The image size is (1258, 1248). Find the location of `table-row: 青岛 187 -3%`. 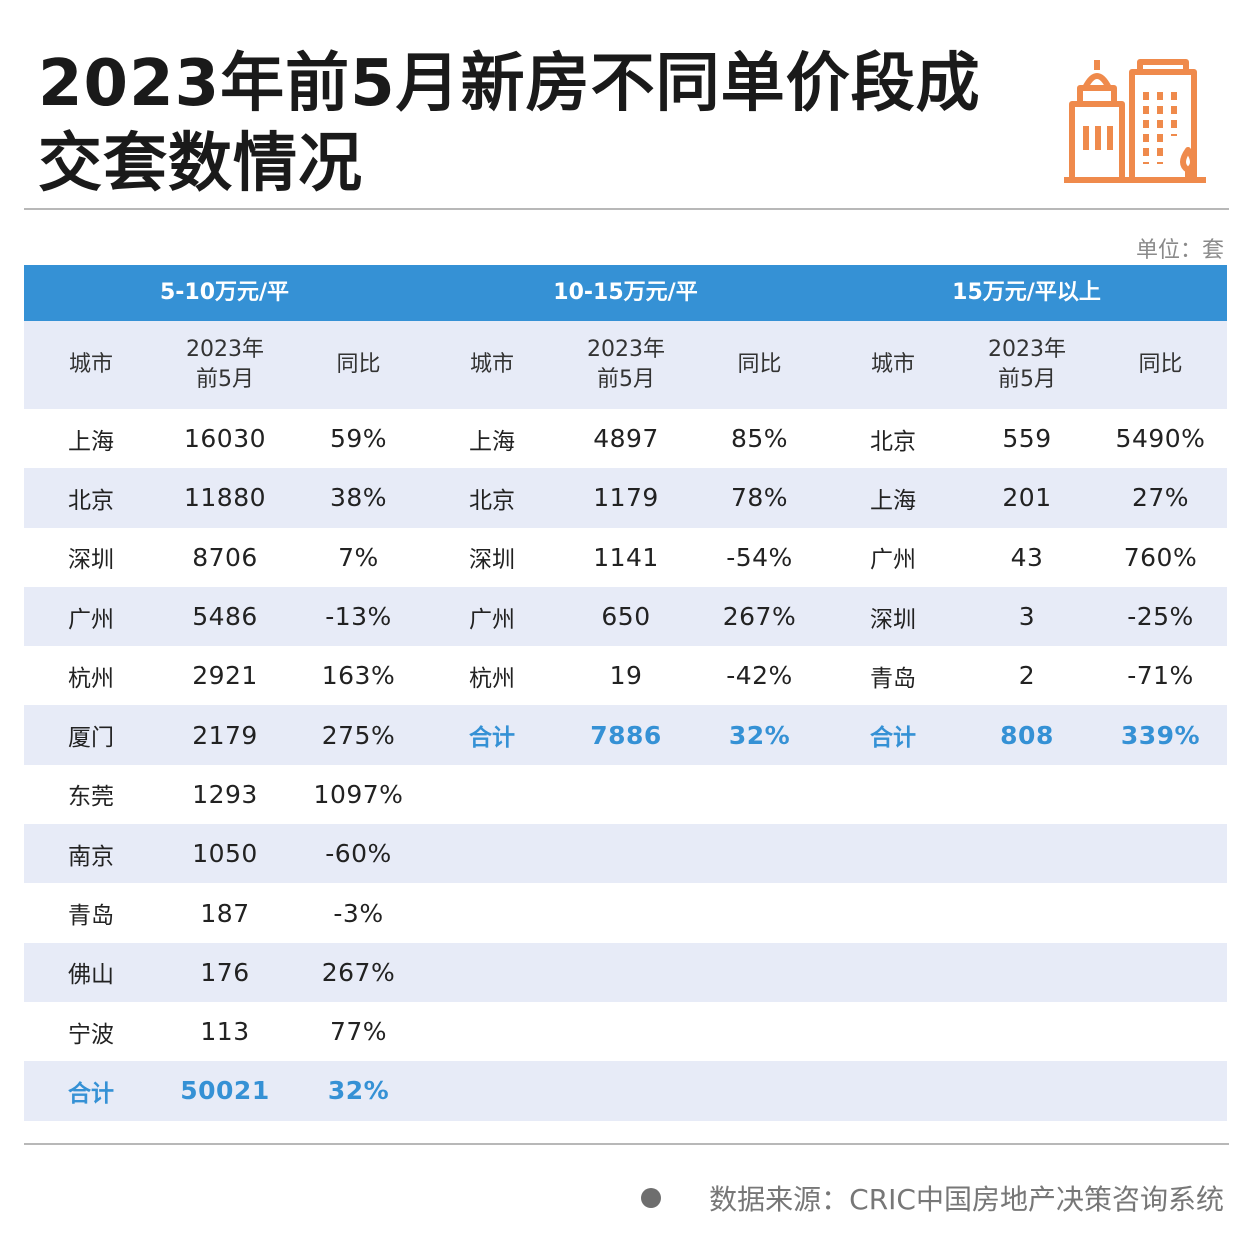

table-row: 青岛 187 -3% is located at coordinates (224, 912).